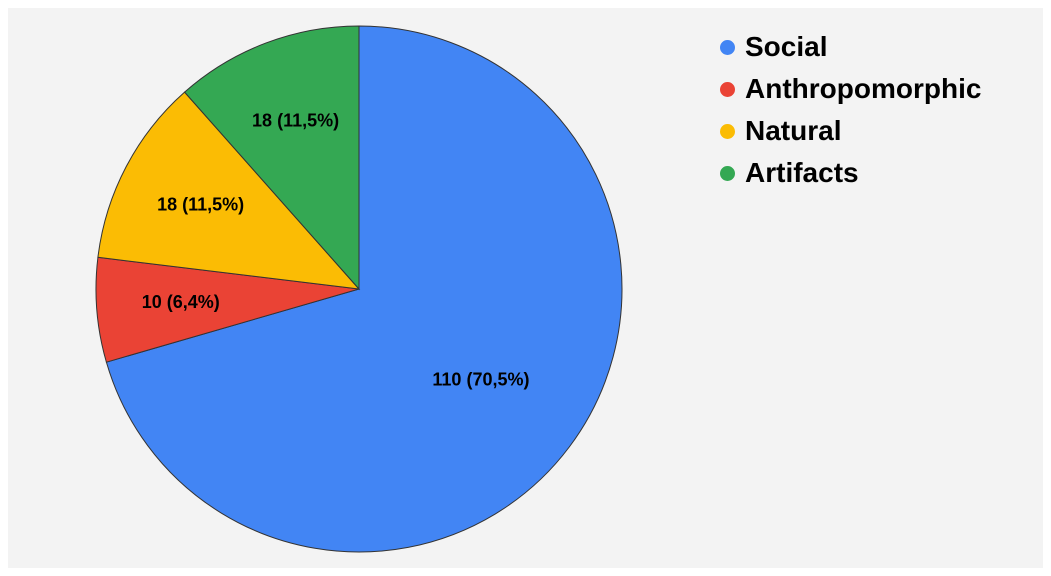  I want to click on legend-item-social: Social, so click(880, 47).